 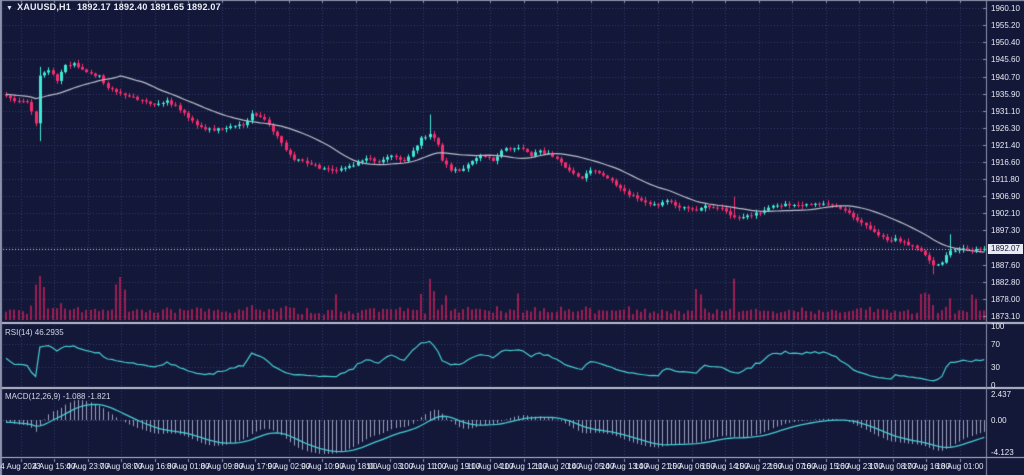 I want to click on time-axis-label: 8 Aug 09:00, so click(x=222, y=466).